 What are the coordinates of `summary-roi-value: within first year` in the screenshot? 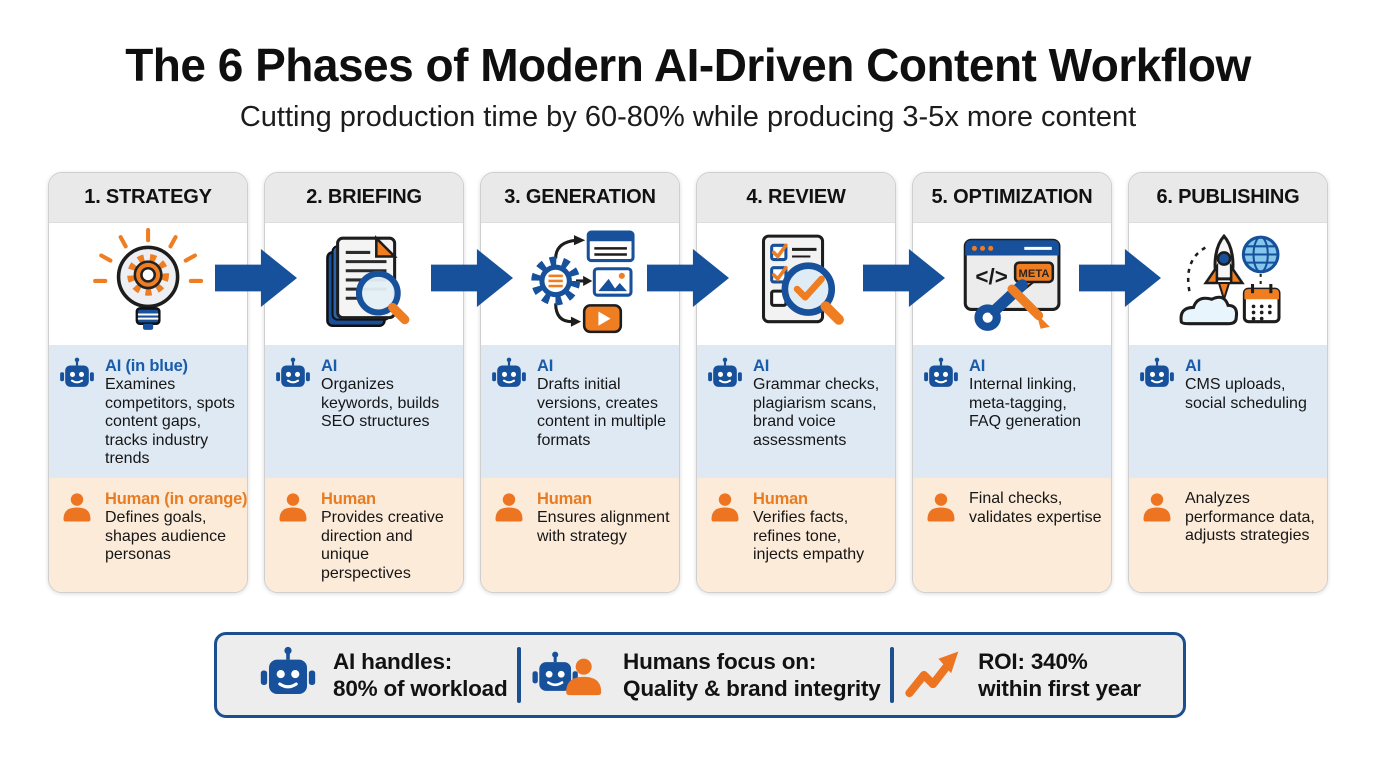 It's located at (1059, 688).